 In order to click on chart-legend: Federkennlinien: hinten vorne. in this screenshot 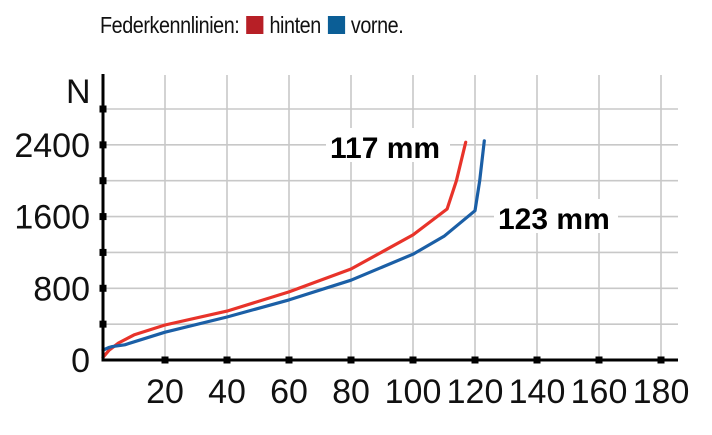, I will do `click(252, 25)`.